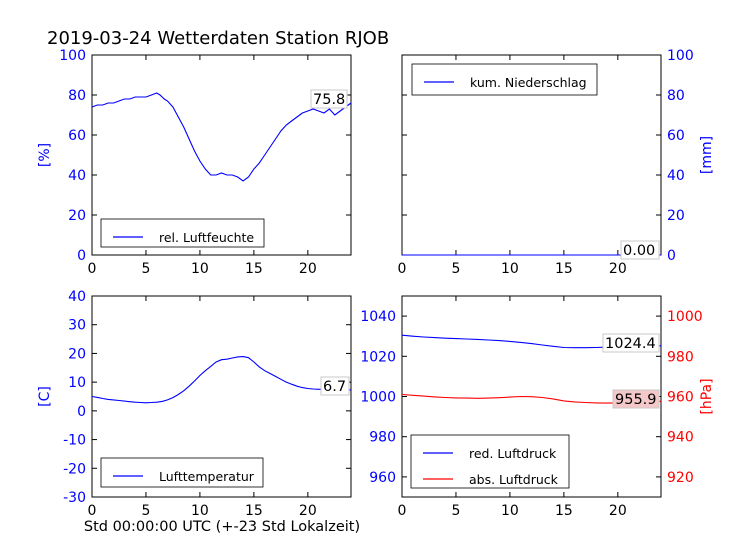 The height and width of the screenshot is (552, 736). Describe the element at coordinates (77, 136) in the screenshot. I see `y-tick-label: 60` at that location.